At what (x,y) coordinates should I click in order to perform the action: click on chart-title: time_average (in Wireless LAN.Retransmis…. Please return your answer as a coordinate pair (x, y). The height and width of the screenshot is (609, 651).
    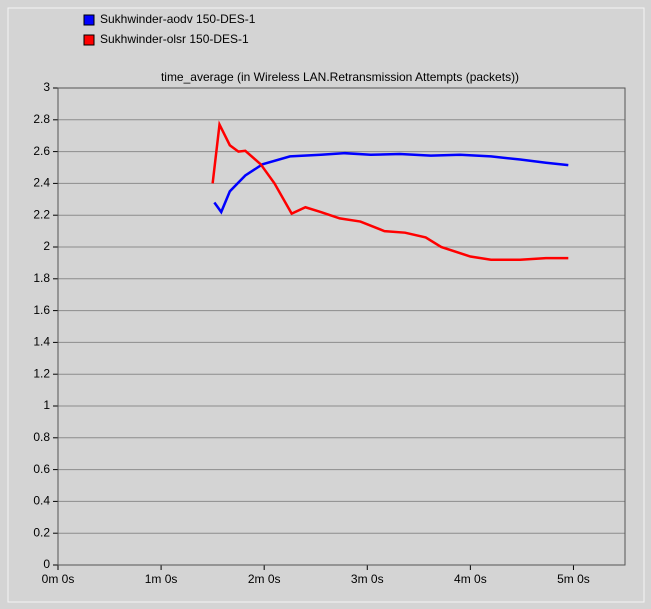
    Looking at the image, I should click on (340, 77).